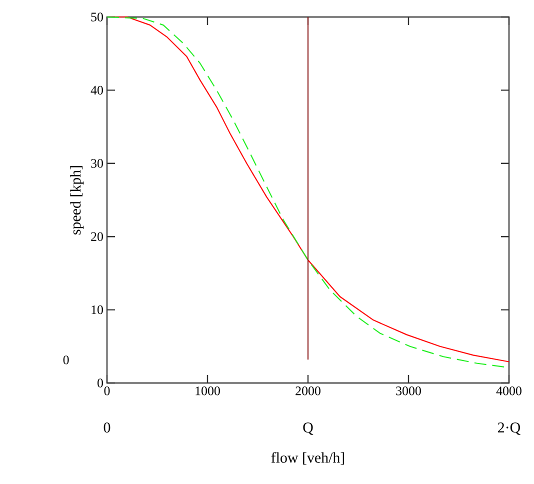  I want to click on x-axis-title: flow [veh/h], so click(307, 458).